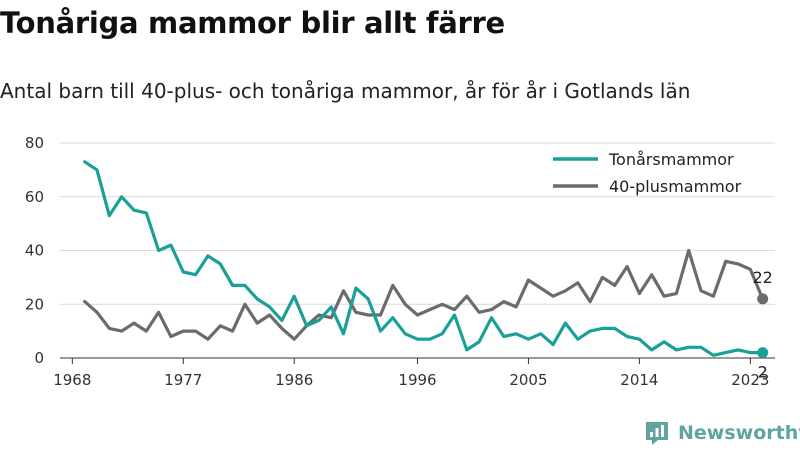 Image resolution: width=800 pixels, height=450 pixels. What do you see at coordinates (647, 173) in the screenshot?
I see `legend: Tonårsmammor 40-plusmammor` at bounding box center [647, 173].